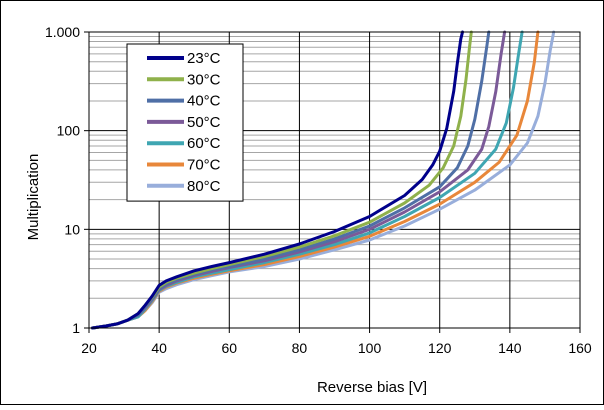 The width and height of the screenshot is (604, 410). Describe the element at coordinates (204, 79) in the screenshot. I see `legend-label: 30°C` at that location.